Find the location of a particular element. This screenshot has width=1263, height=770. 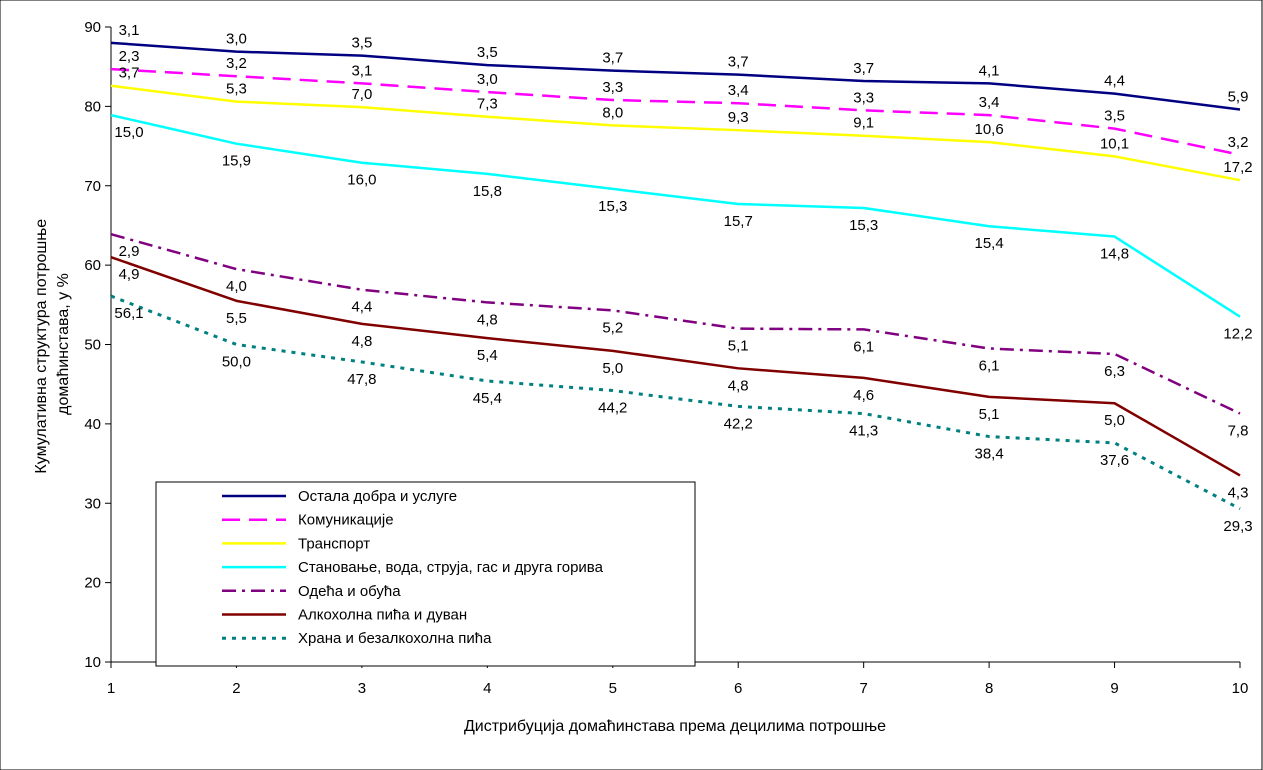

x-tick-label: 7 is located at coordinates (863, 688).